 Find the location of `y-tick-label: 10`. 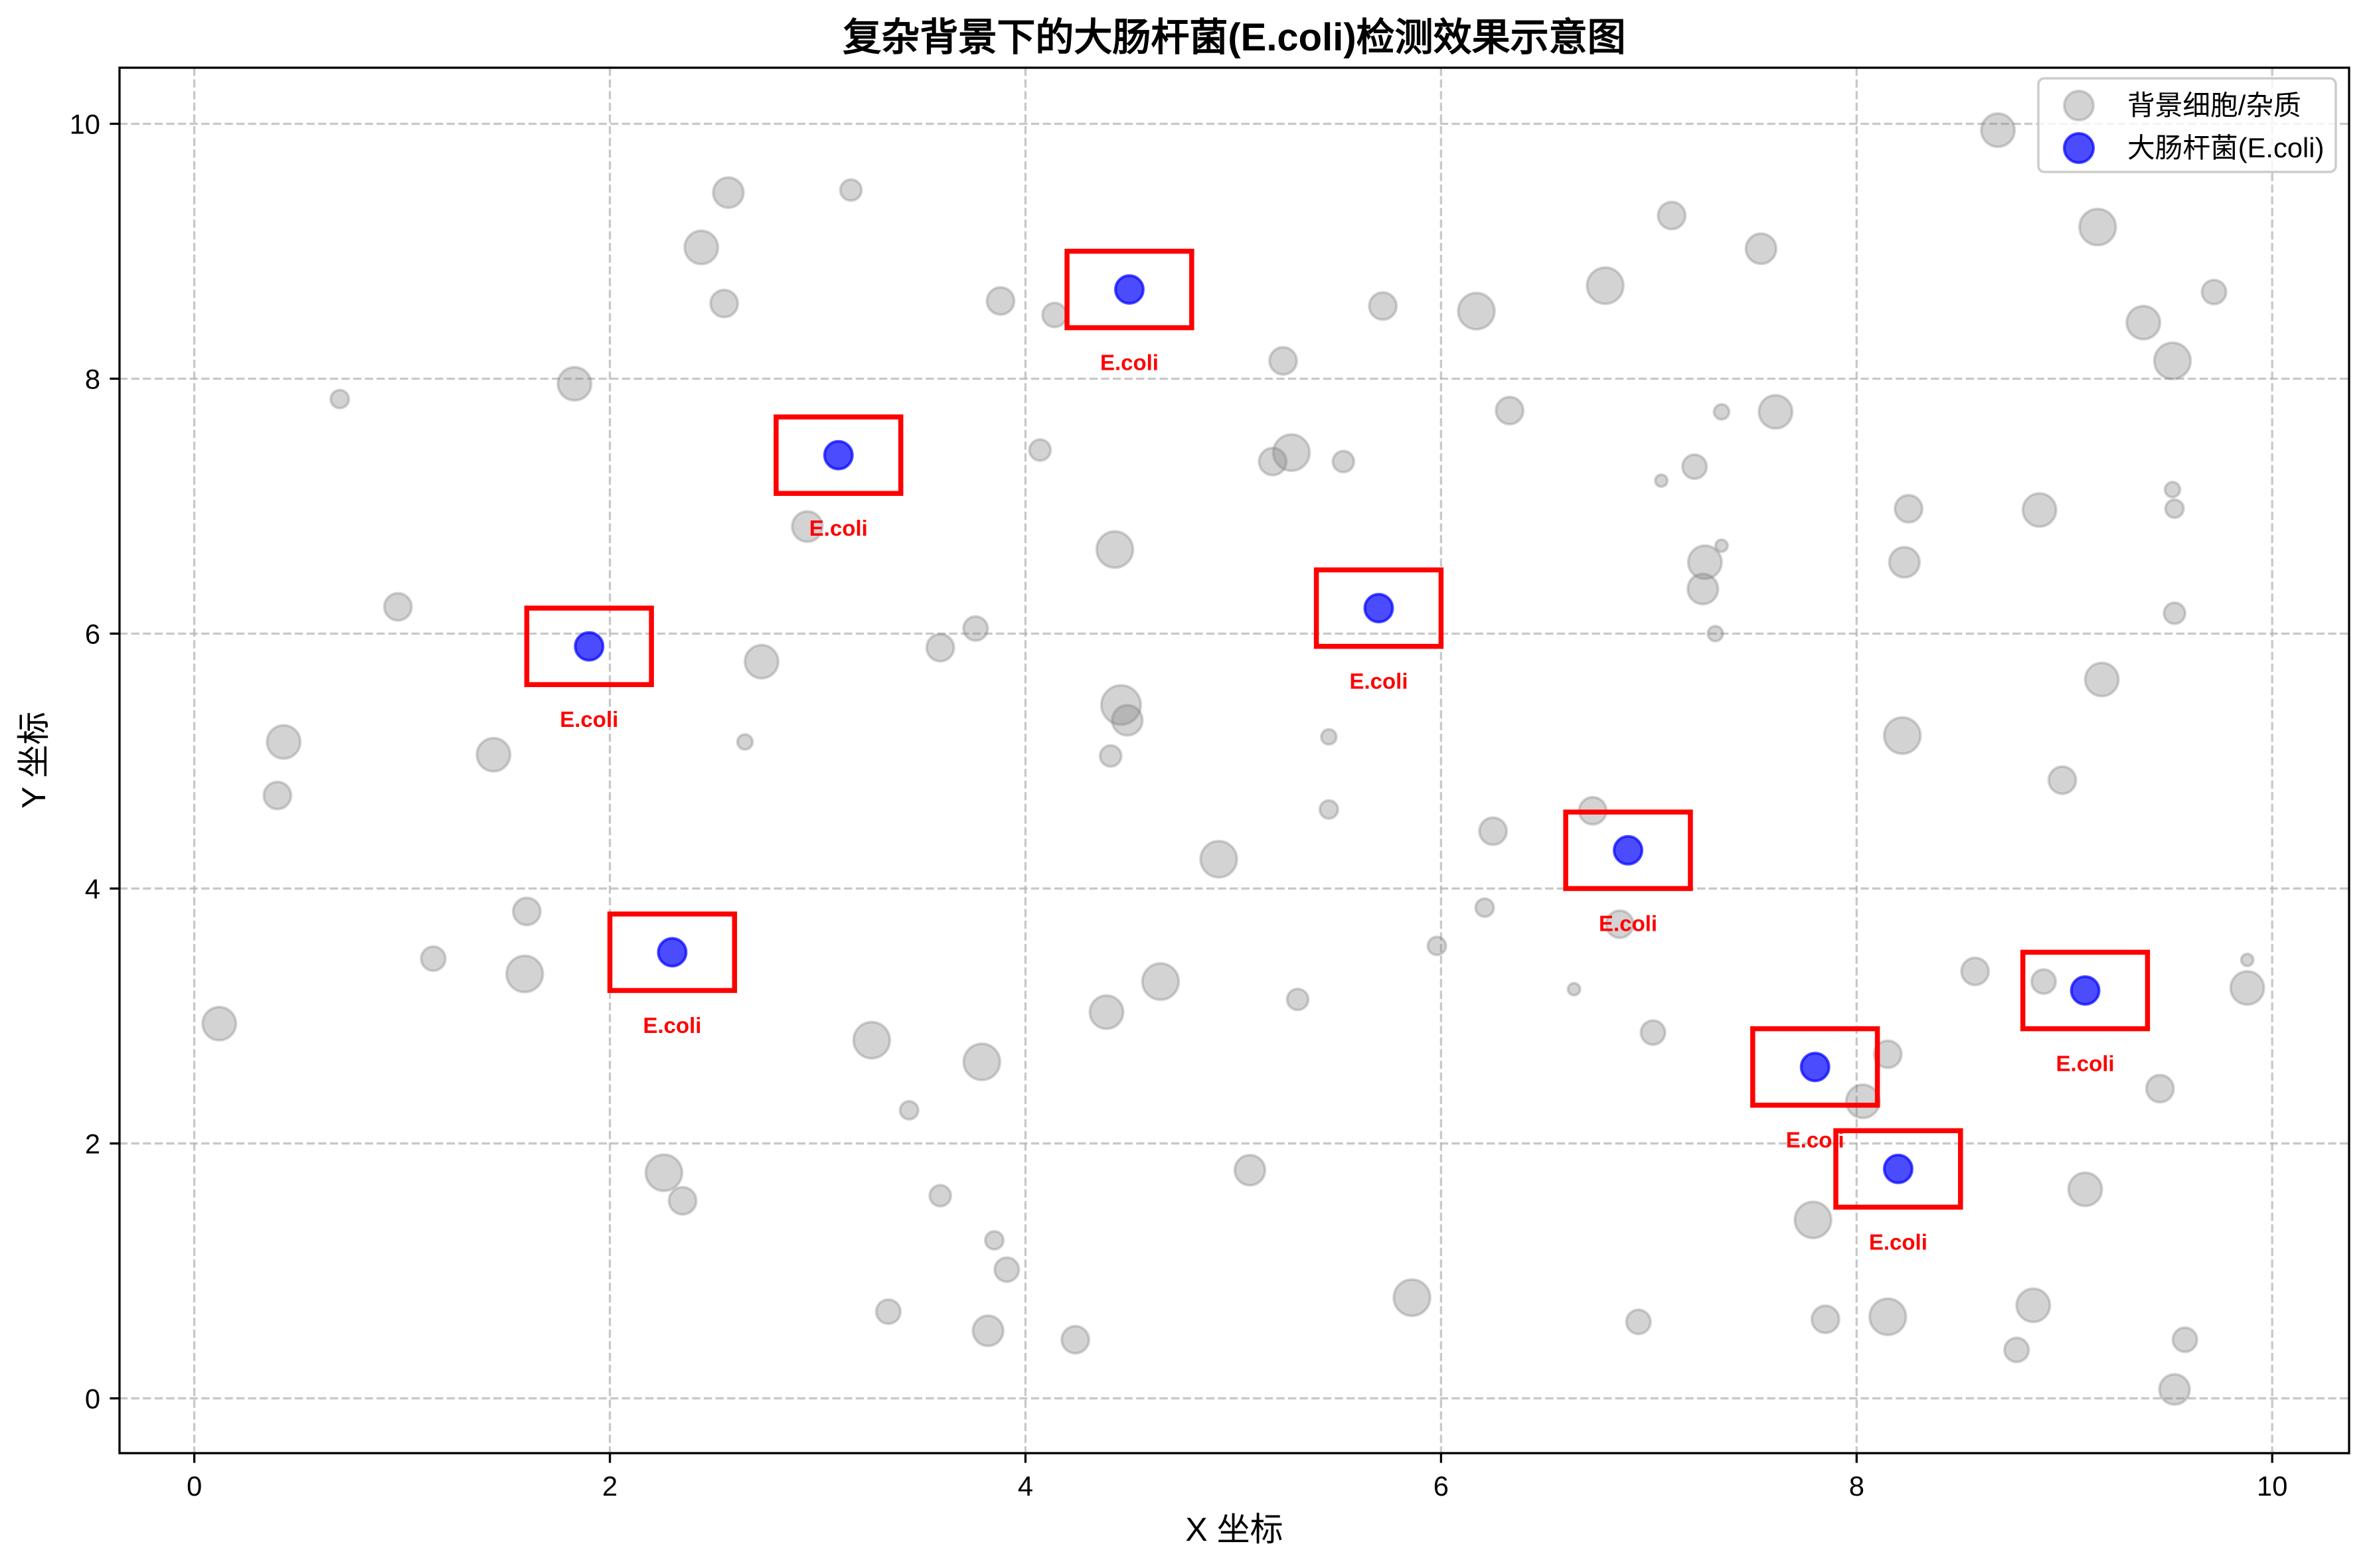

y-tick-label: 10 is located at coordinates (85, 124).